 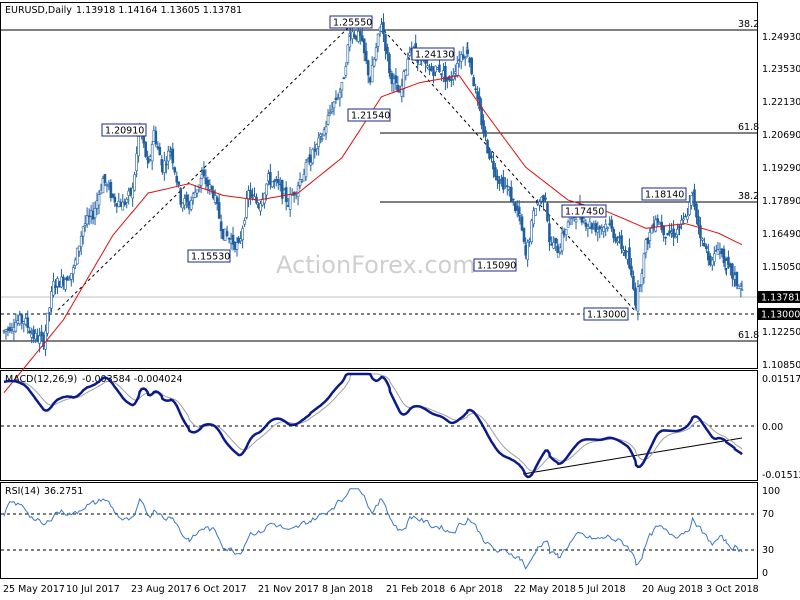 What do you see at coordinates (159, 10) in the screenshot?
I see `header-ohlc: 1.13918 1.14164 1.13605 1.13781` at bounding box center [159, 10].